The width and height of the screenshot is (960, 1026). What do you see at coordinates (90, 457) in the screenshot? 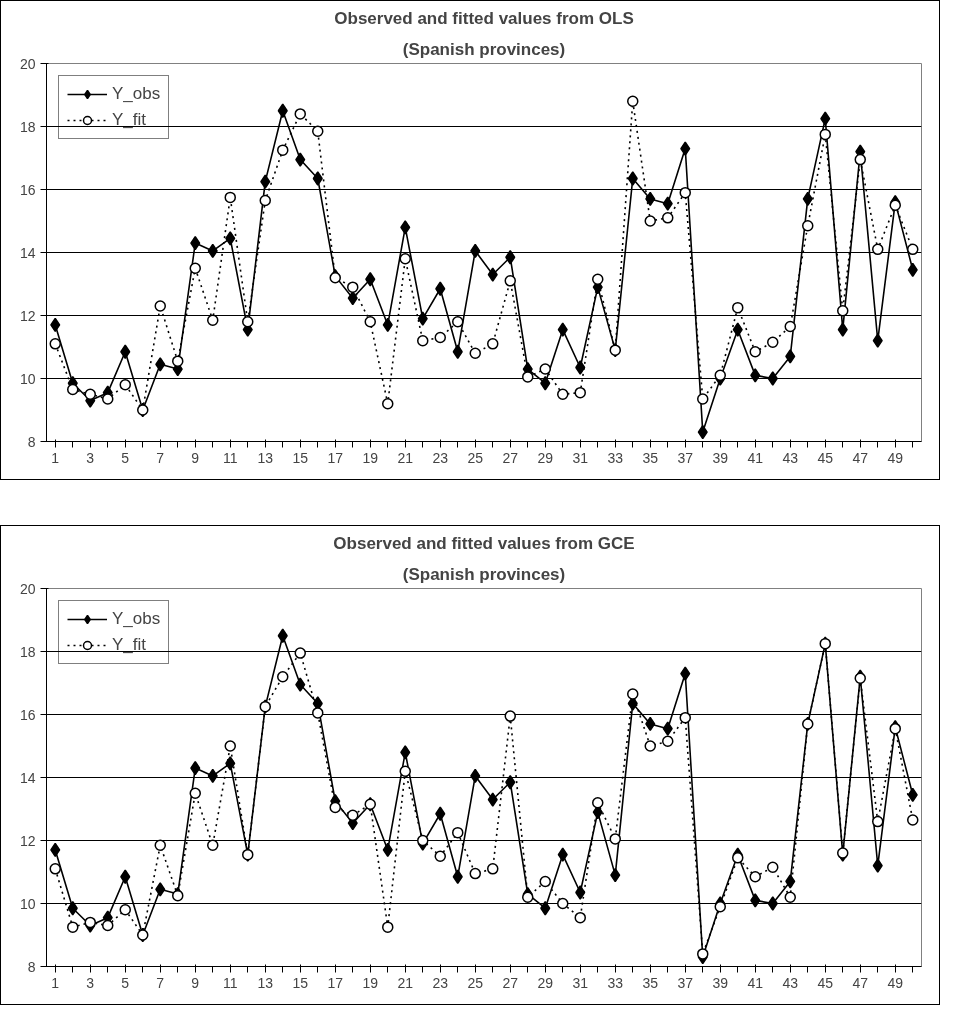
I see `x-tick-label: 3` at bounding box center [90, 457].